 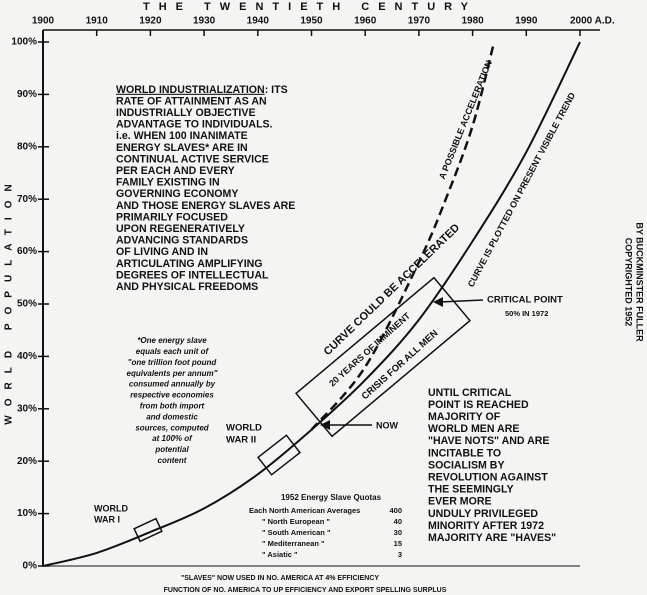 I want to click on annotation: CRITICAL POINT, so click(x=525, y=300).